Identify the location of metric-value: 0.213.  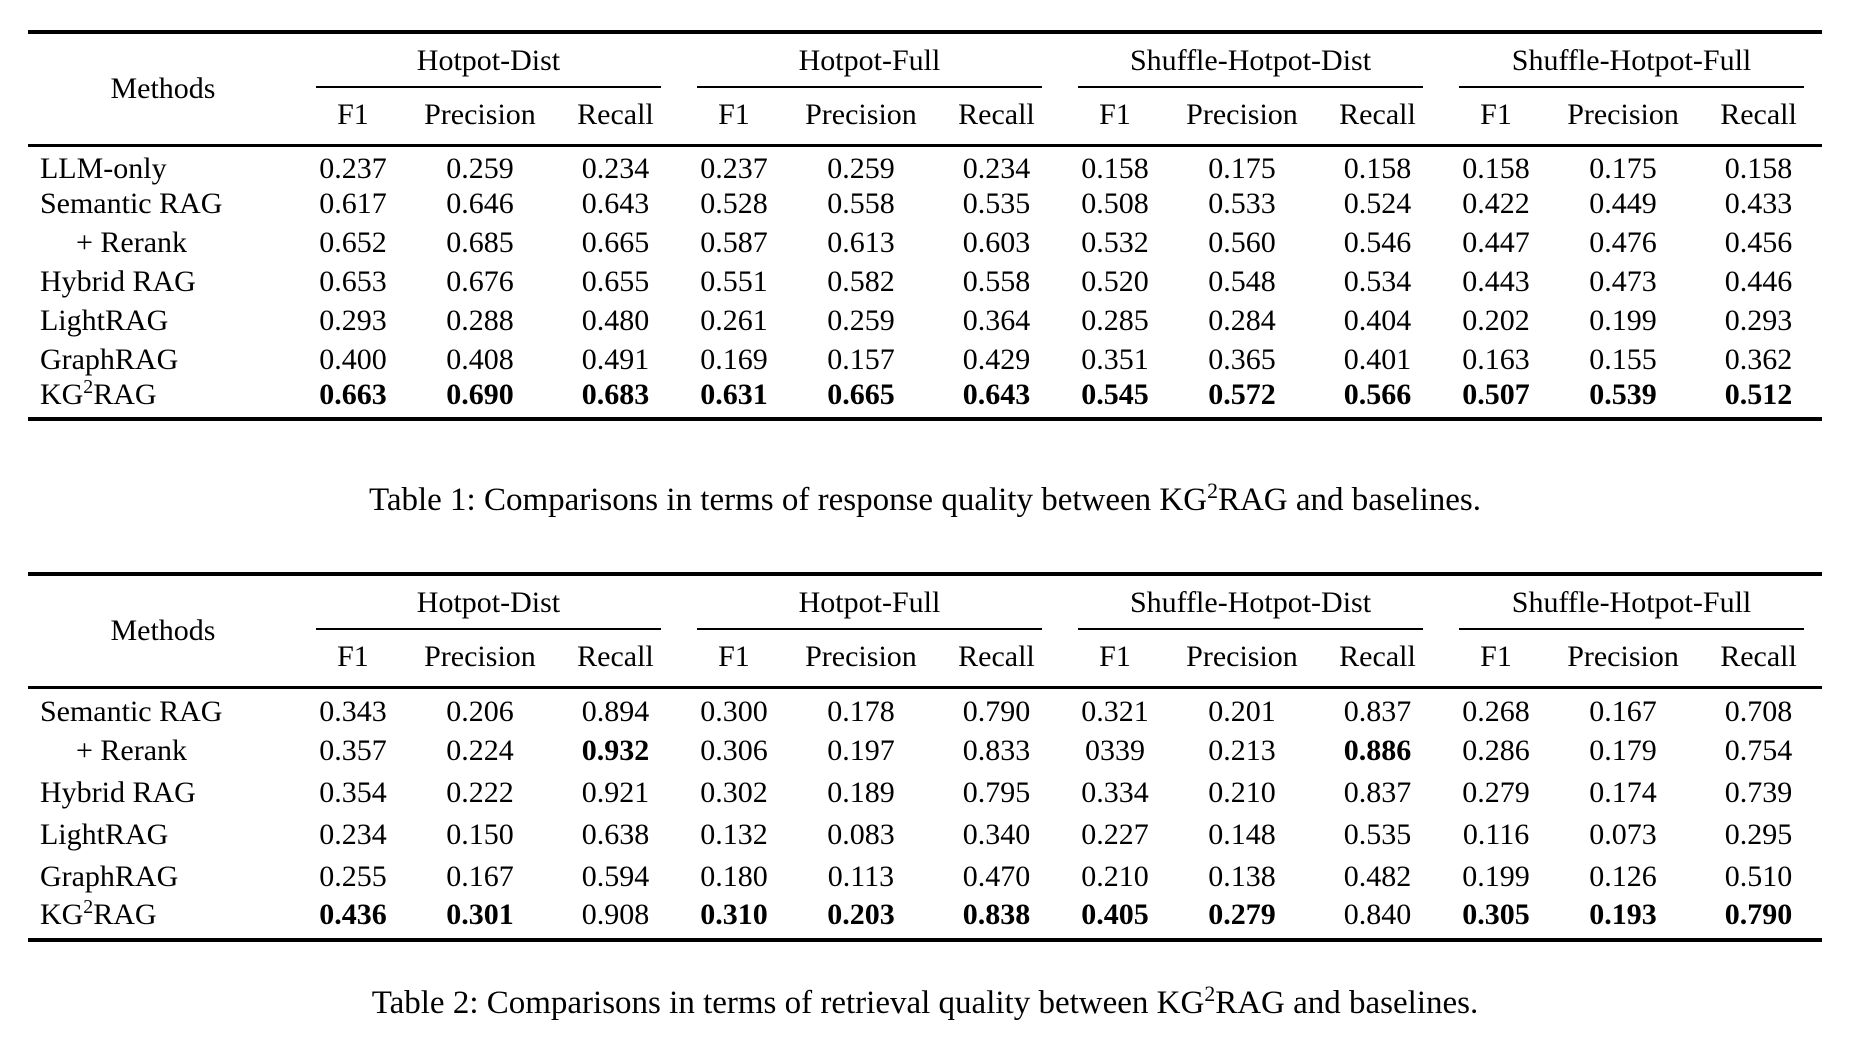
(1242, 750).